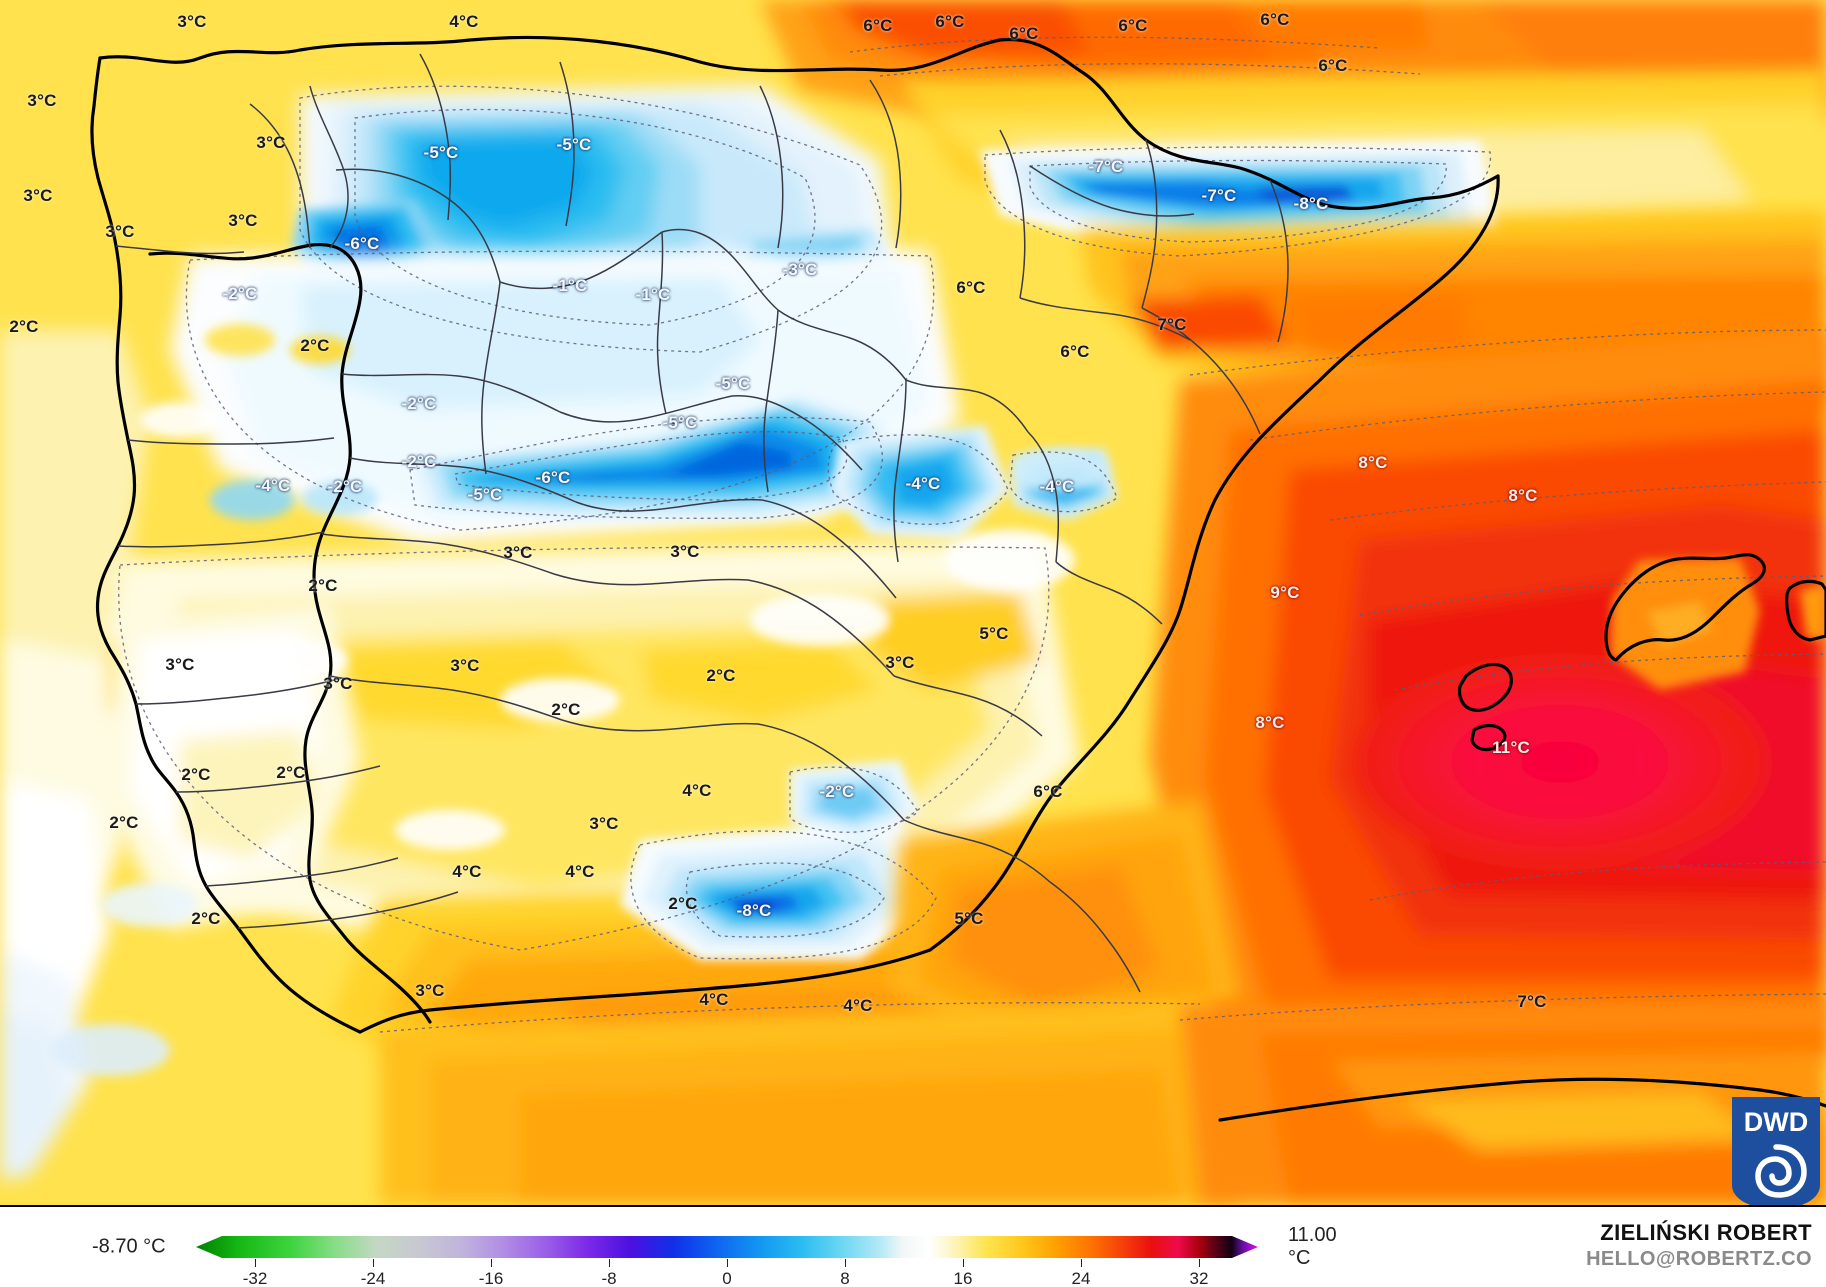 The image size is (1826, 1287). What do you see at coordinates (1312, 1246) in the screenshot?
I see `colorbar-max-label: 11.00 °C` at bounding box center [1312, 1246].